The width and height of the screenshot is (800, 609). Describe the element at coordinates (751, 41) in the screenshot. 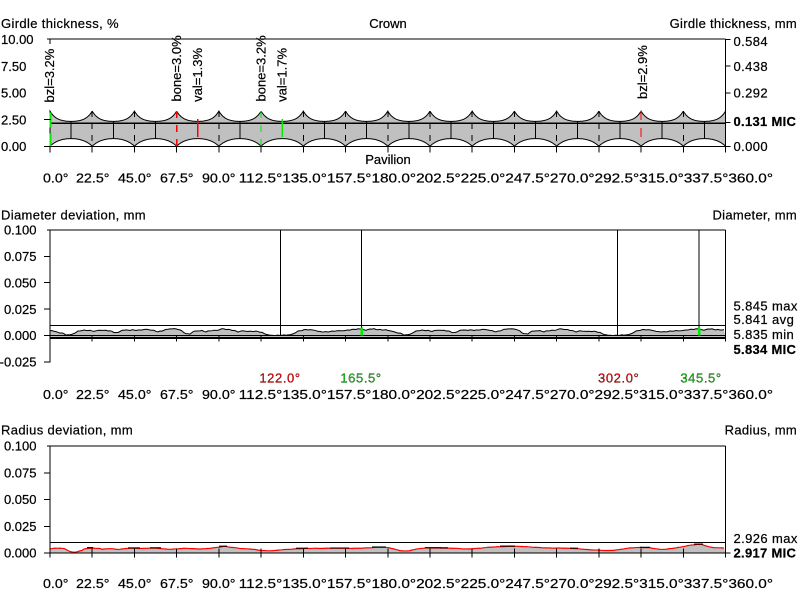

I see `svg-text: 0.584` at that location.